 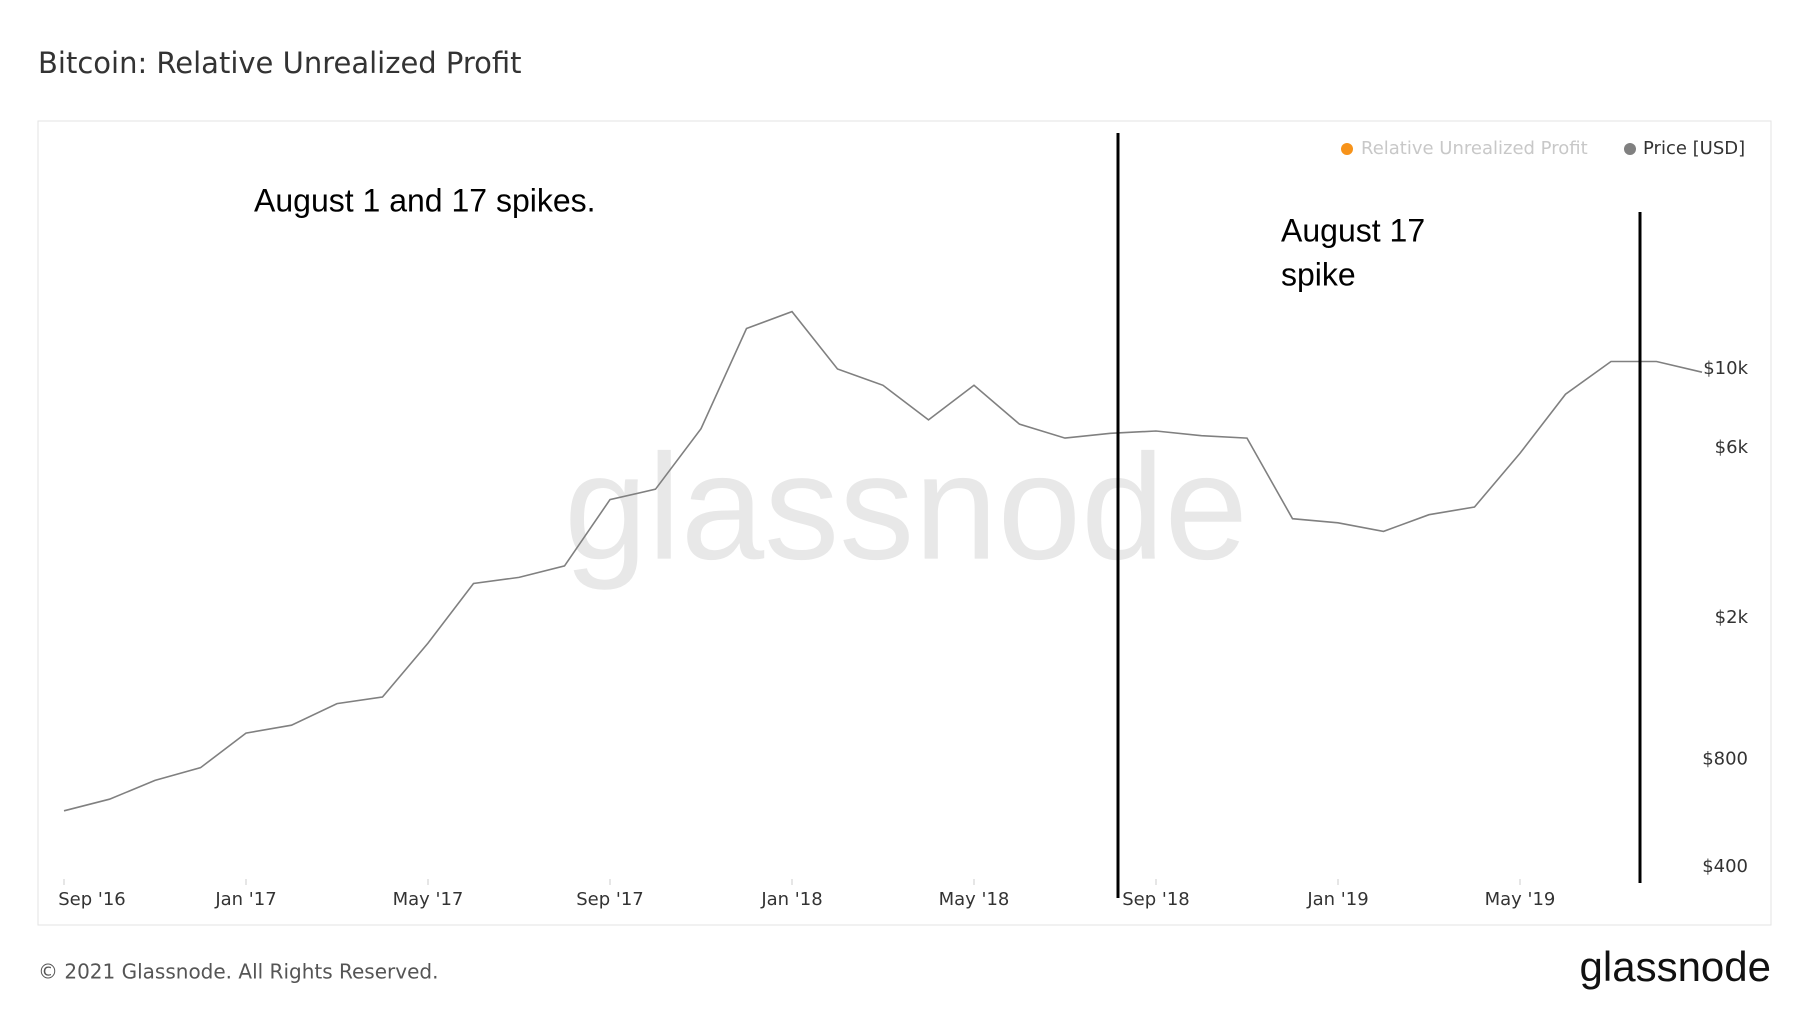 I want to click on y-tick-label: $10k, so click(x=1725, y=368).